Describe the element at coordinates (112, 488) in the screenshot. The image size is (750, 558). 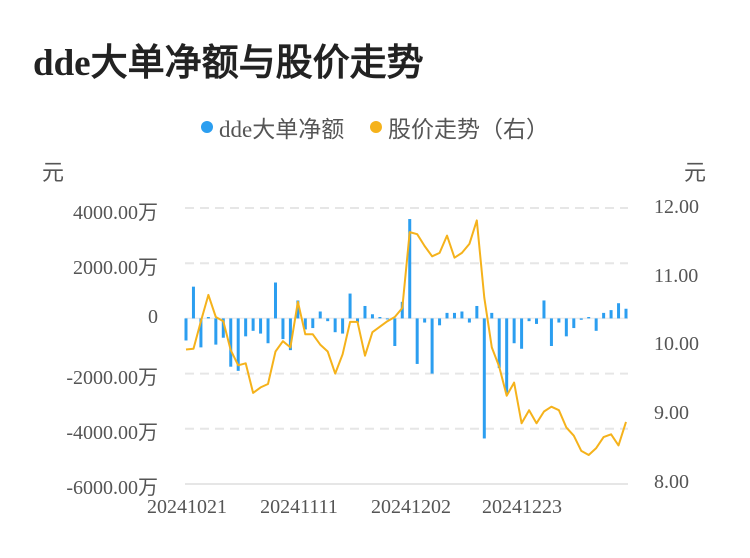
I see `left-tick-5: -6000.00万` at that location.